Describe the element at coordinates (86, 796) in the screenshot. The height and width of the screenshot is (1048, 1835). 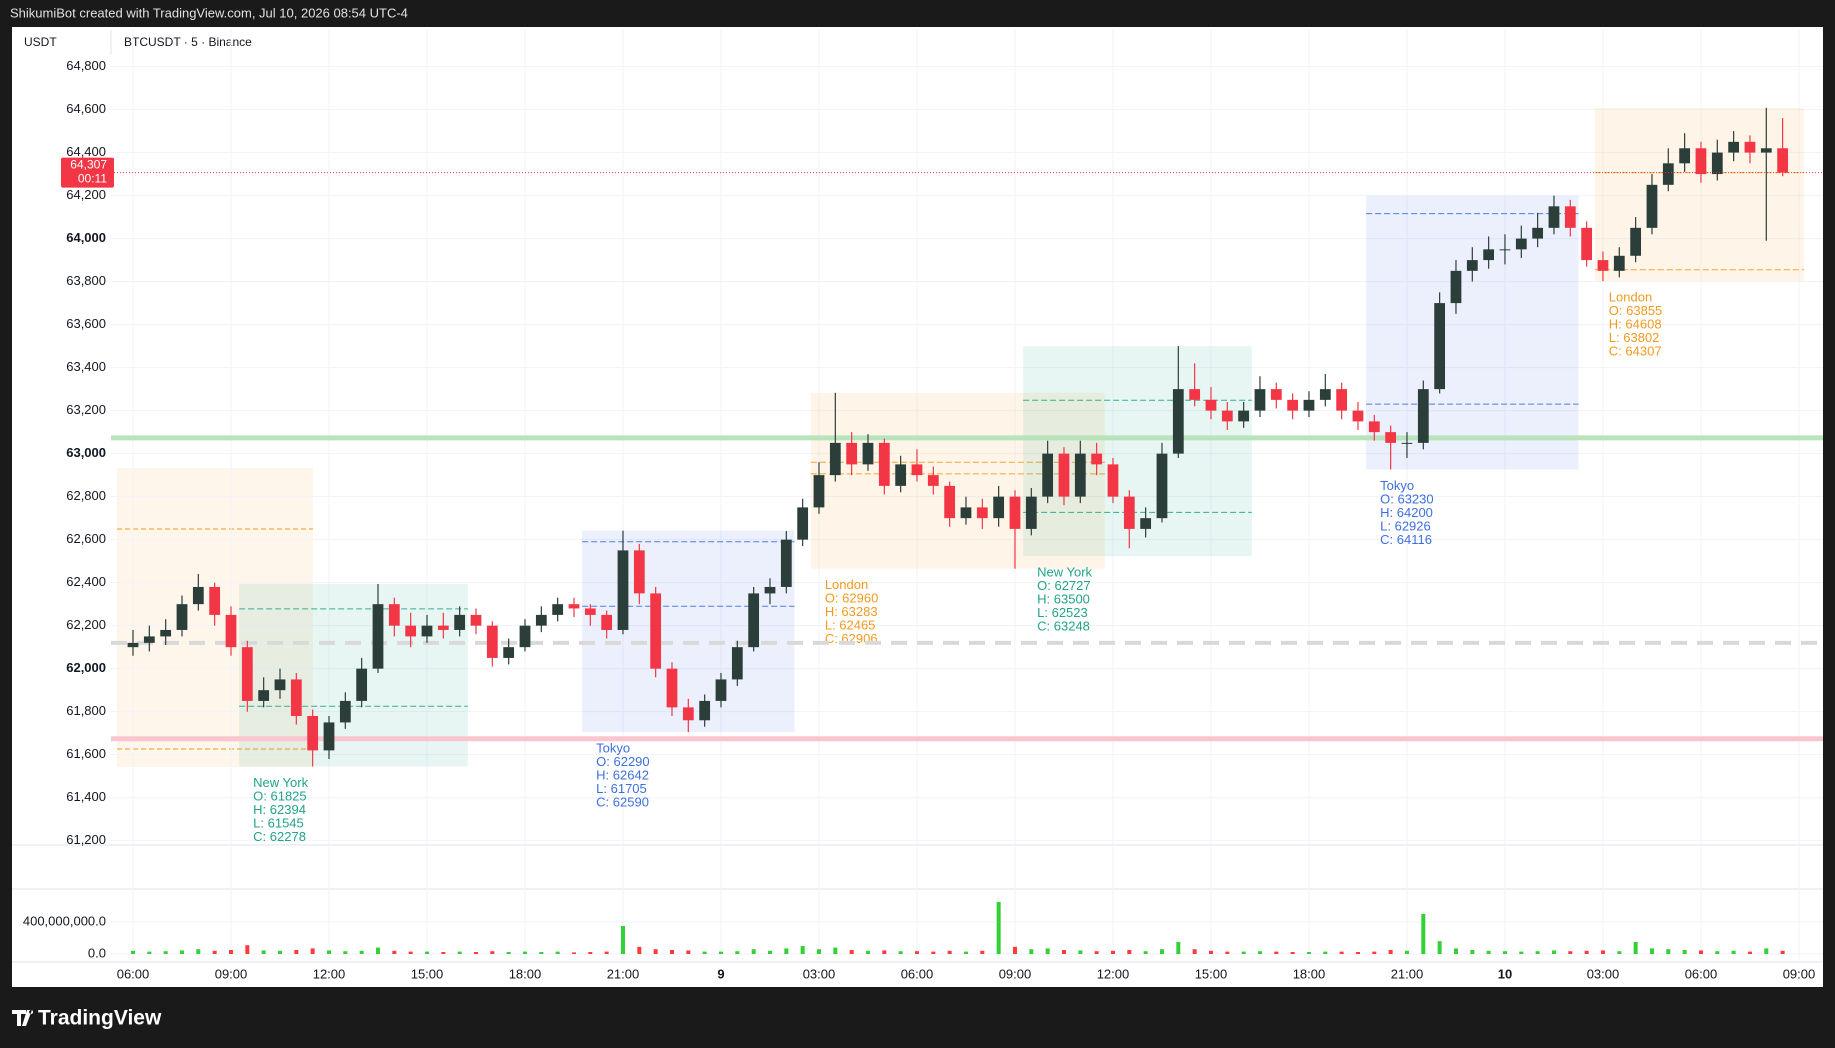
I see `y-tick-label: 61,400` at that location.